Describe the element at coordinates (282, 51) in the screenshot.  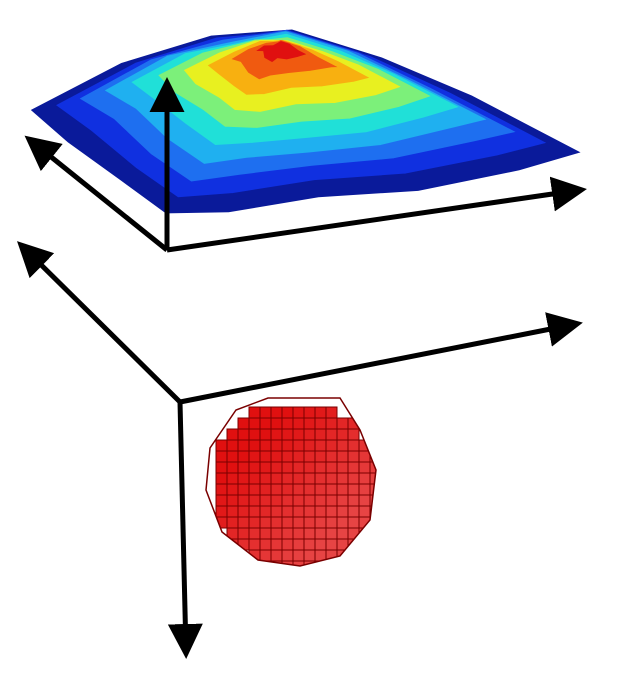
I see `surface-band` at that location.